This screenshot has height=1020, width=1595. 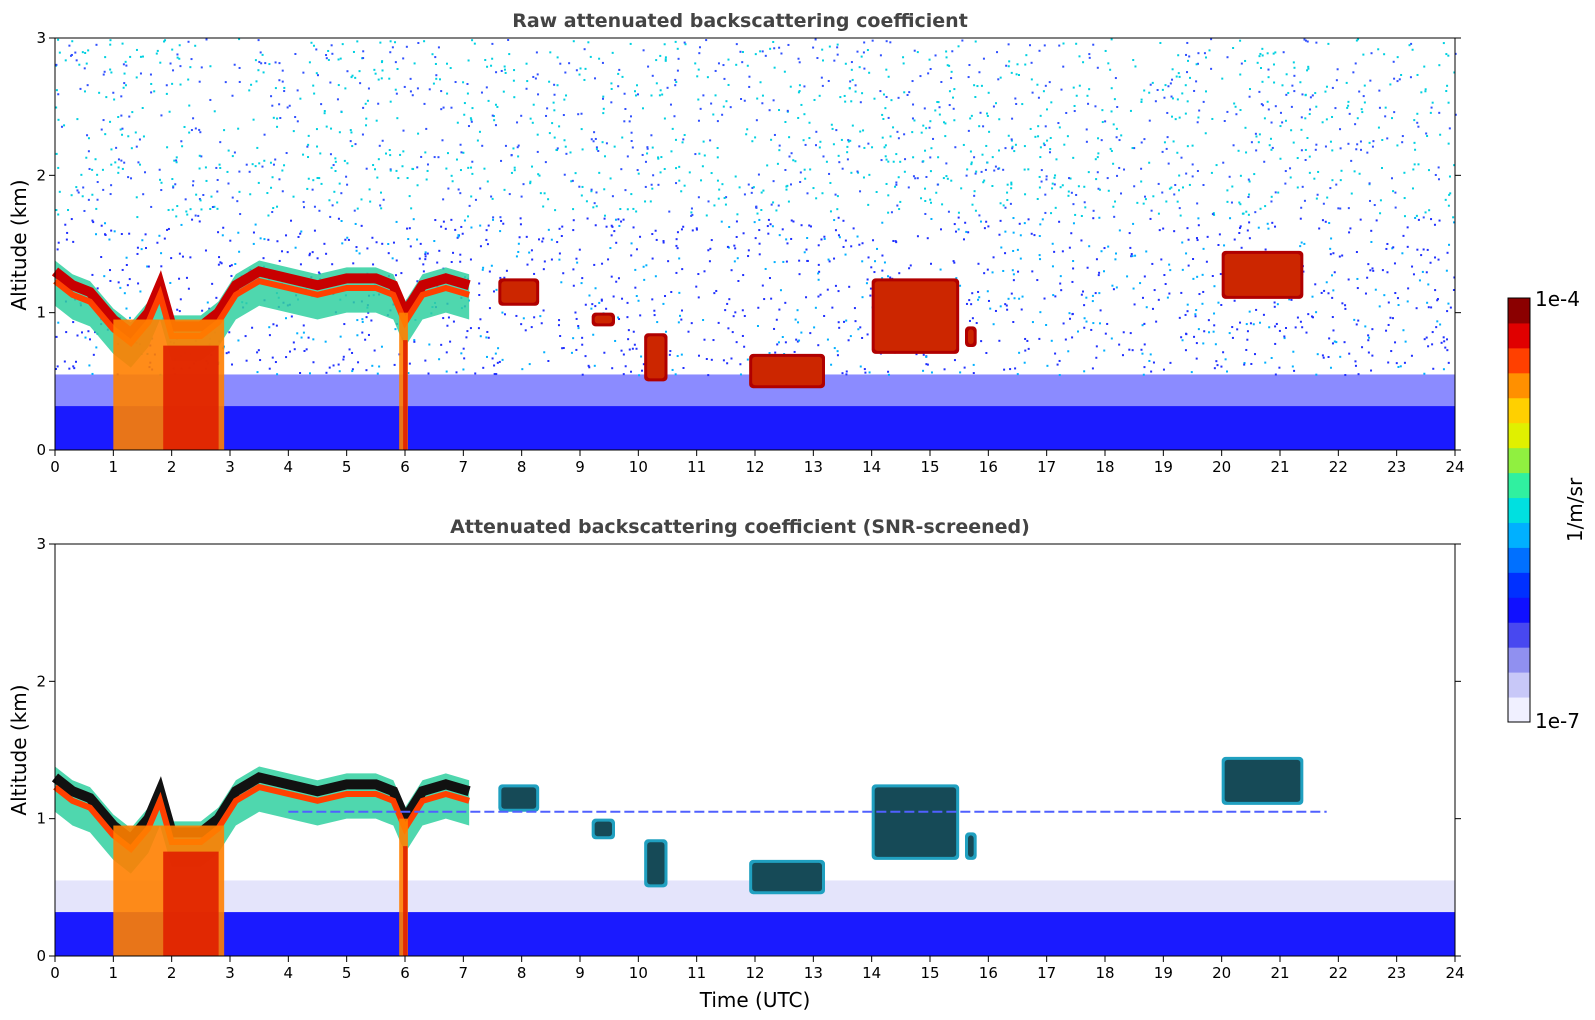 I want to click on y-tick-label: 2, so click(x=41, y=681).